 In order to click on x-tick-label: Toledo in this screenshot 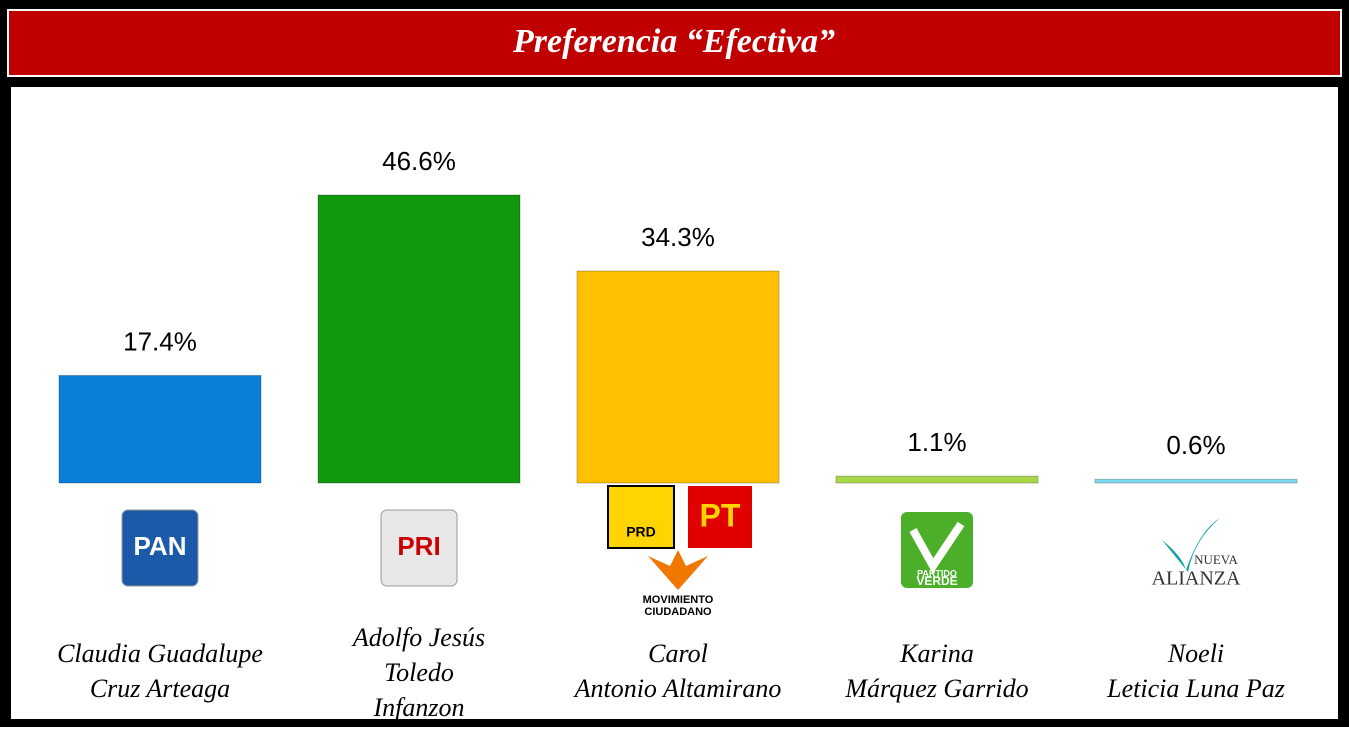, I will do `click(419, 672)`.